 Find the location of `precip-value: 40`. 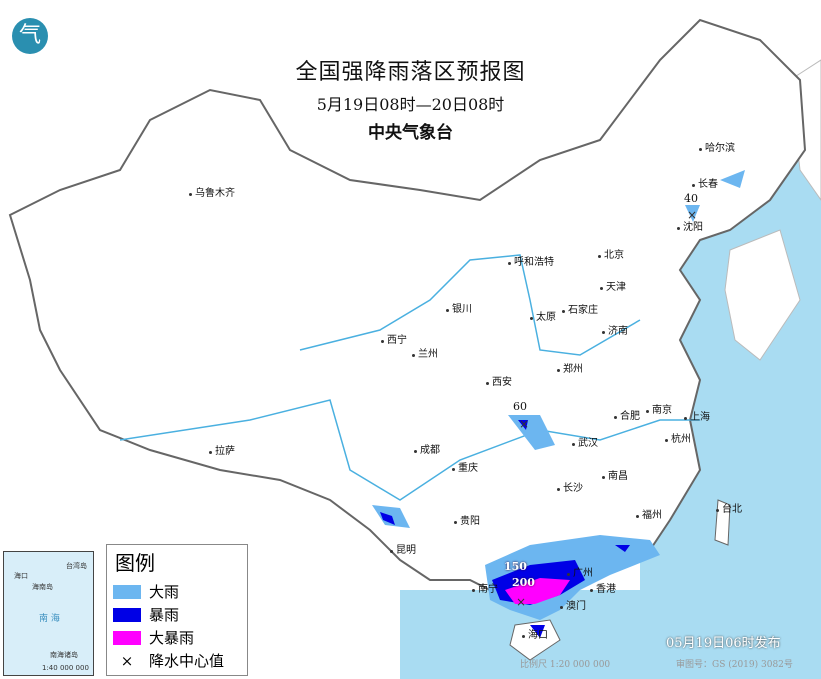

precip-value: 40 is located at coordinates (691, 198).